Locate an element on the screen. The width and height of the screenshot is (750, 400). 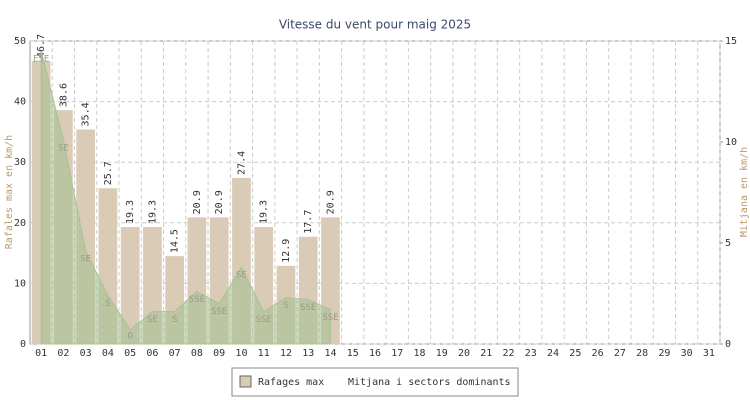
y2-tick-label: 10 is located at coordinates (731, 142).